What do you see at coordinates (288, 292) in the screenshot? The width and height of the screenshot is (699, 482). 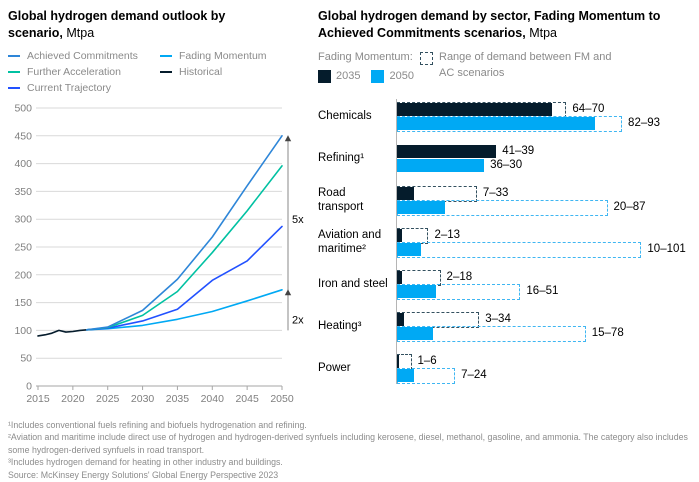 I see `growth-arrowhead` at bounding box center [288, 292].